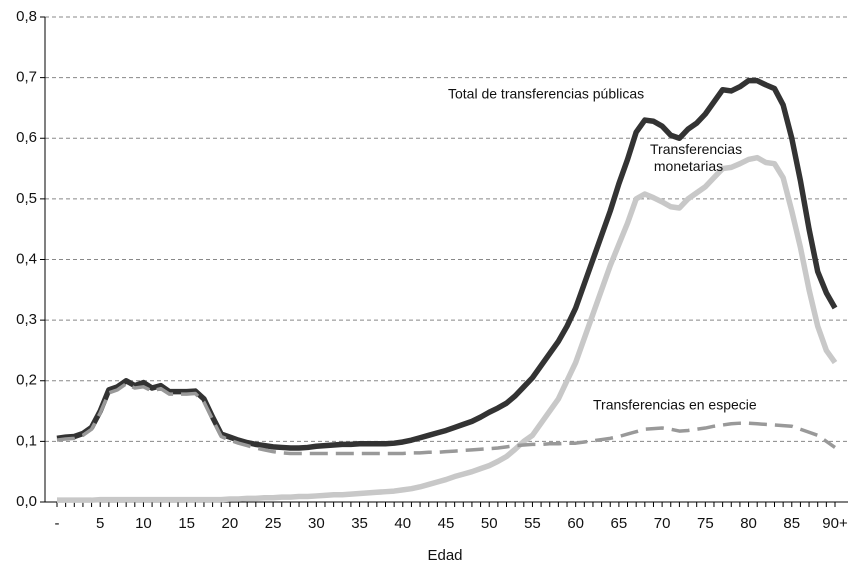 The image size is (857, 568). What do you see at coordinates (186, 523) in the screenshot?
I see `x-tick-label: 15` at bounding box center [186, 523].